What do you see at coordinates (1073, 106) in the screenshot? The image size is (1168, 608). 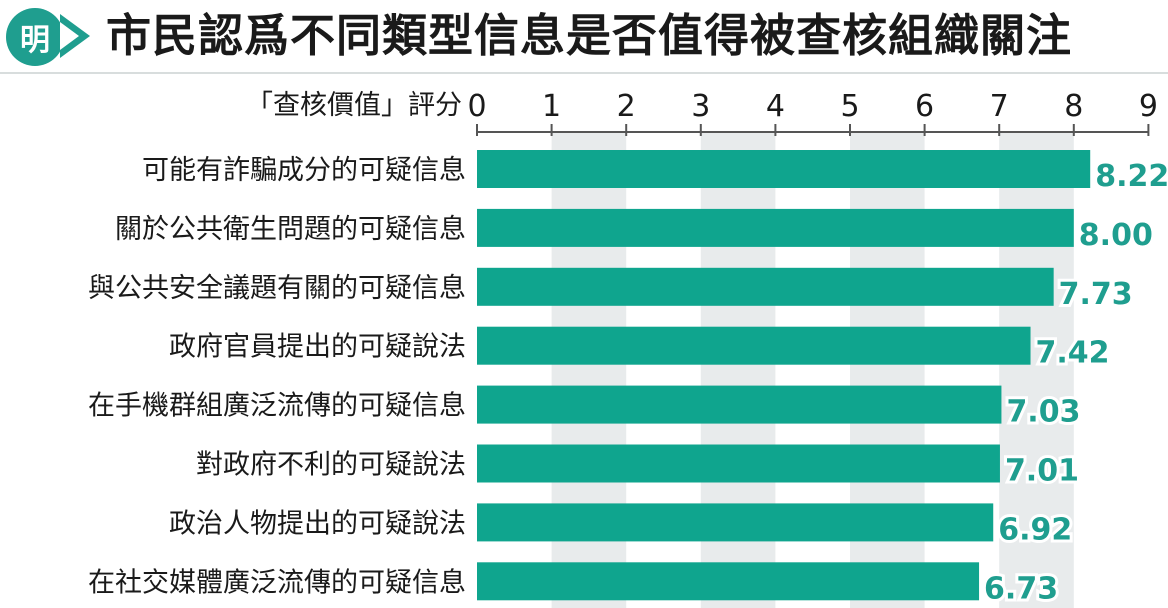 I see `x-tick-label: 8` at bounding box center [1073, 106].